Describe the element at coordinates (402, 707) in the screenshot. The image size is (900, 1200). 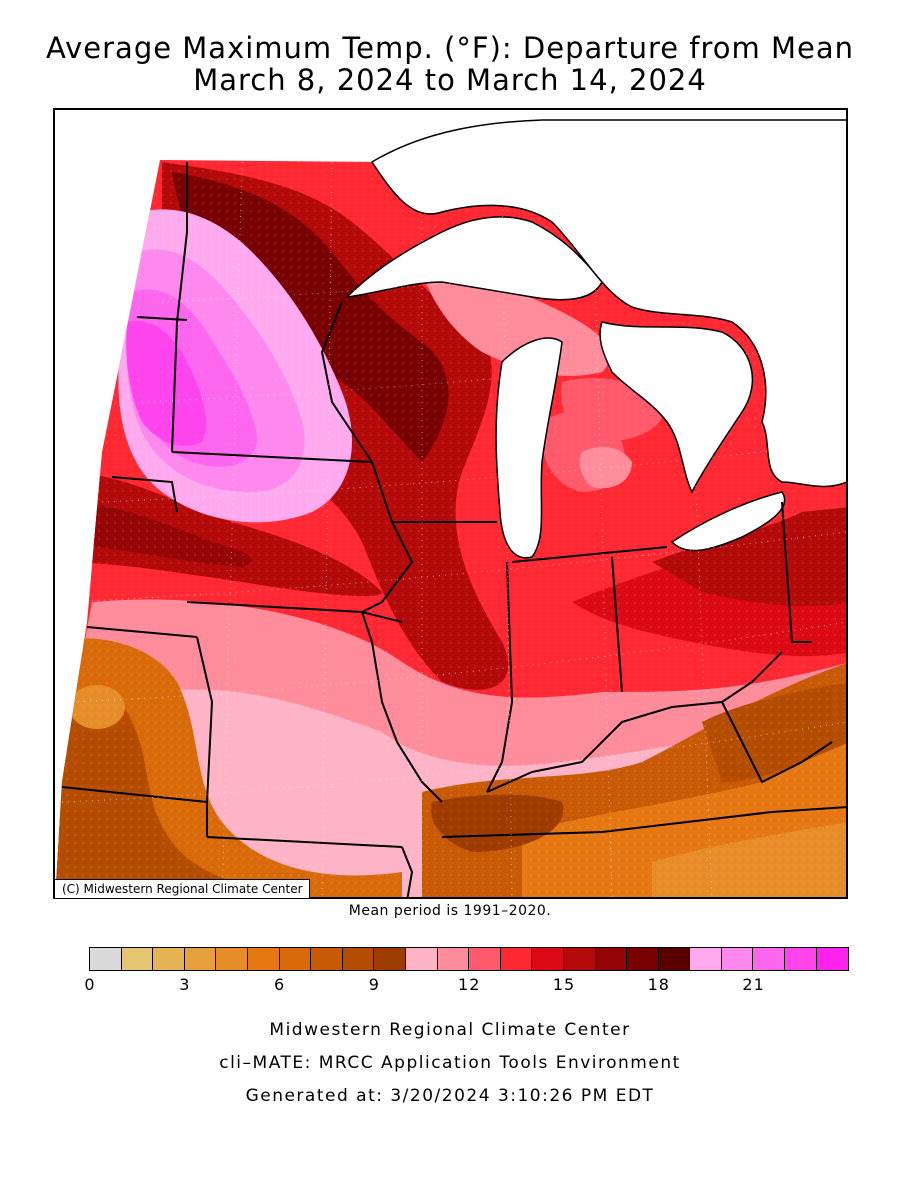
I see `border-il-mo` at that location.